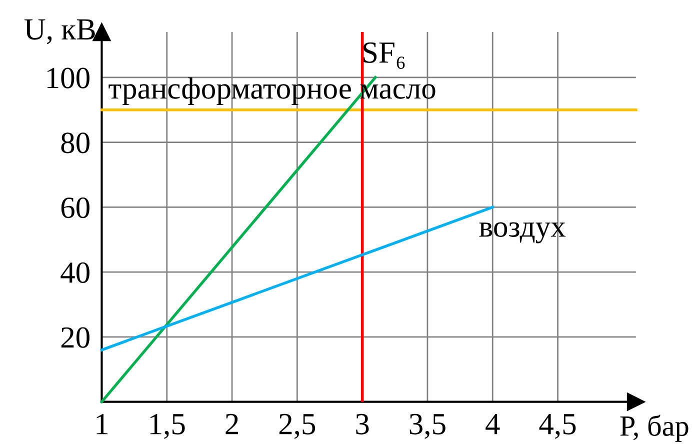  I want to click on x-tick-label: 1,5, so click(167, 426).